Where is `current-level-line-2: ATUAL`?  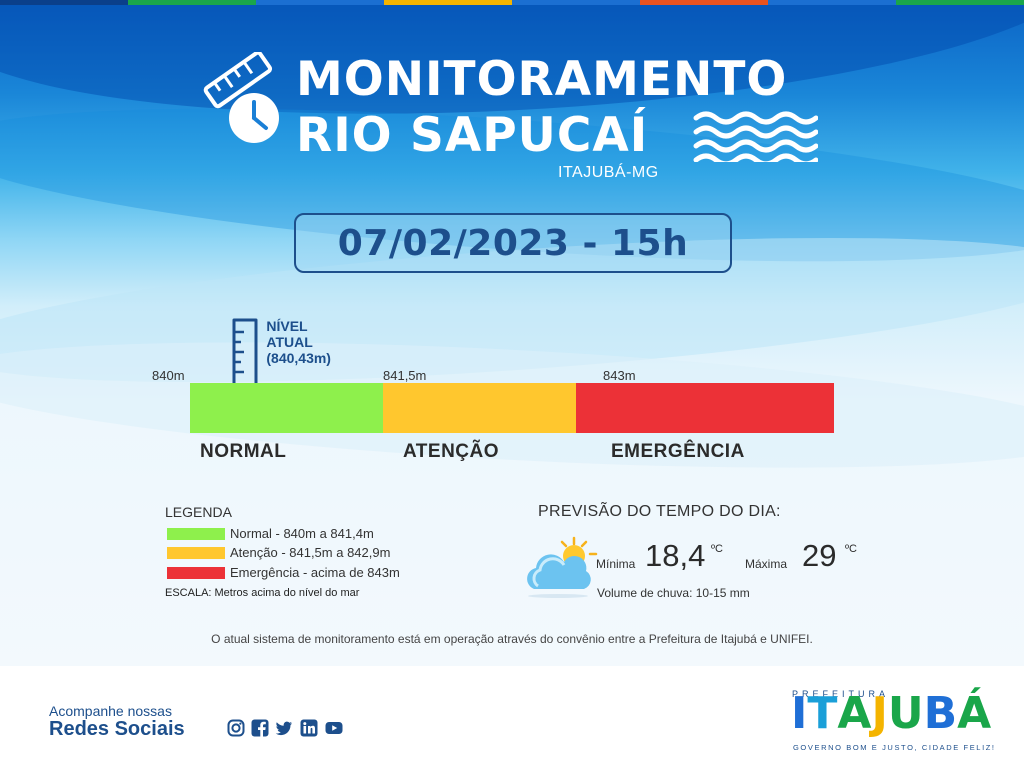
current-level-line-2: ATUAL is located at coordinates (289, 342).